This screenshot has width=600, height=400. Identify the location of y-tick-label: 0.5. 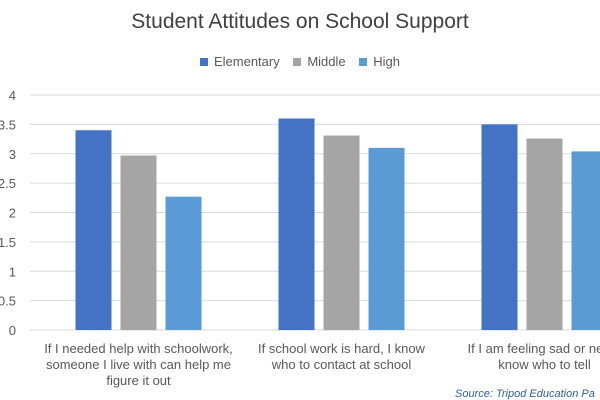
(8, 301).